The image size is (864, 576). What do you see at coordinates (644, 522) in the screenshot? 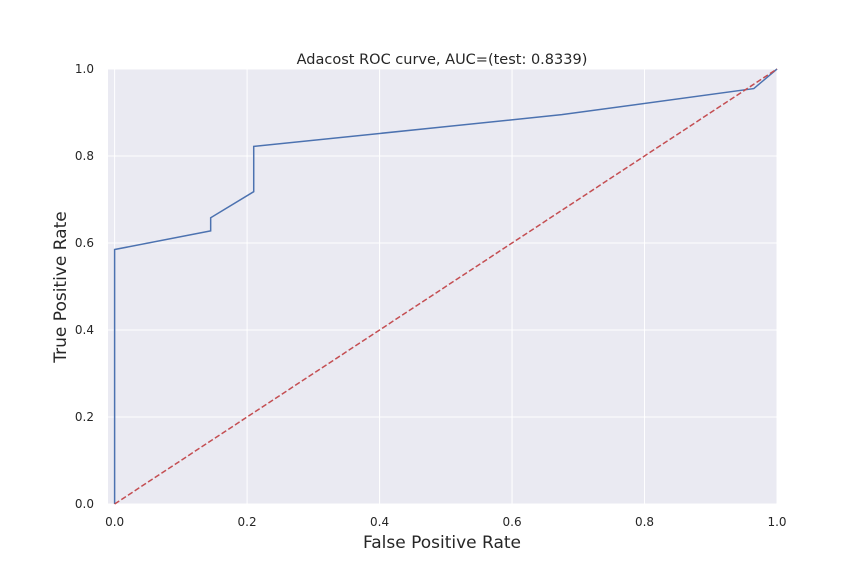
I see `x-tick-label: 0.8` at bounding box center [644, 522].